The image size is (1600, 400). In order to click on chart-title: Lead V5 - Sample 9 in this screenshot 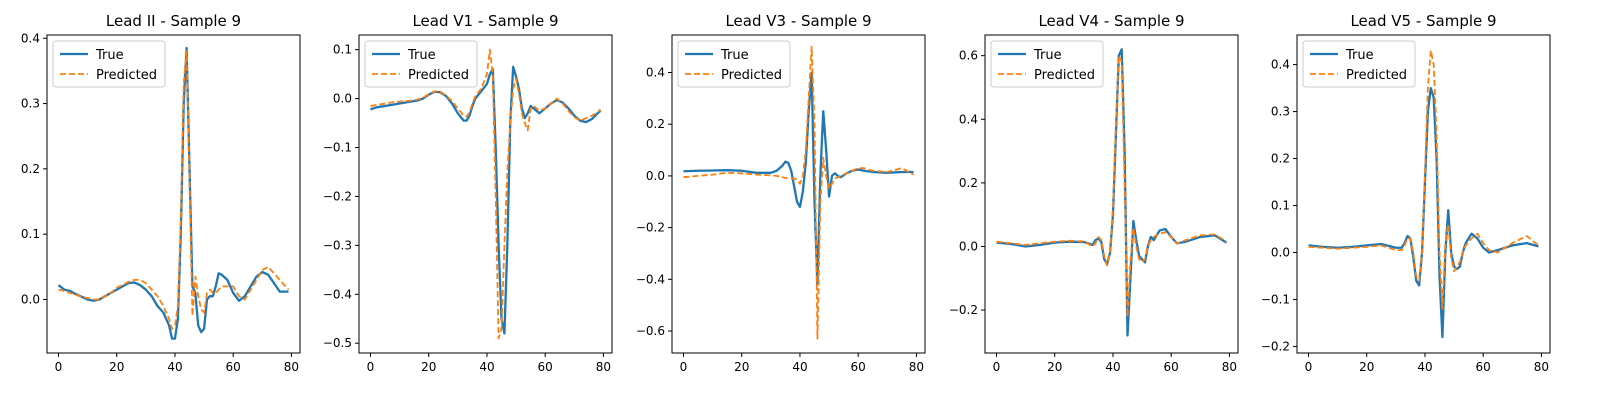, I will do `click(1423, 21)`.